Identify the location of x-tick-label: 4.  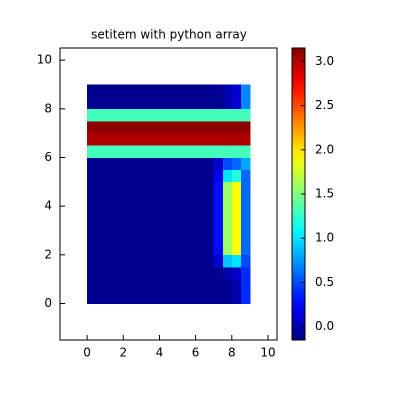
(160, 353).